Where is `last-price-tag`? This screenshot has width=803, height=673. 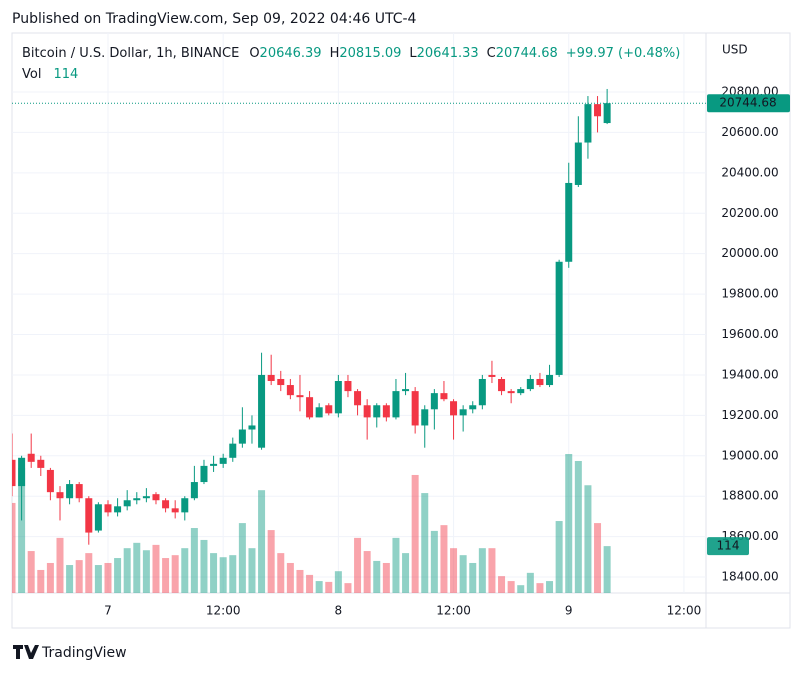 last-price-tag is located at coordinates (748, 103).